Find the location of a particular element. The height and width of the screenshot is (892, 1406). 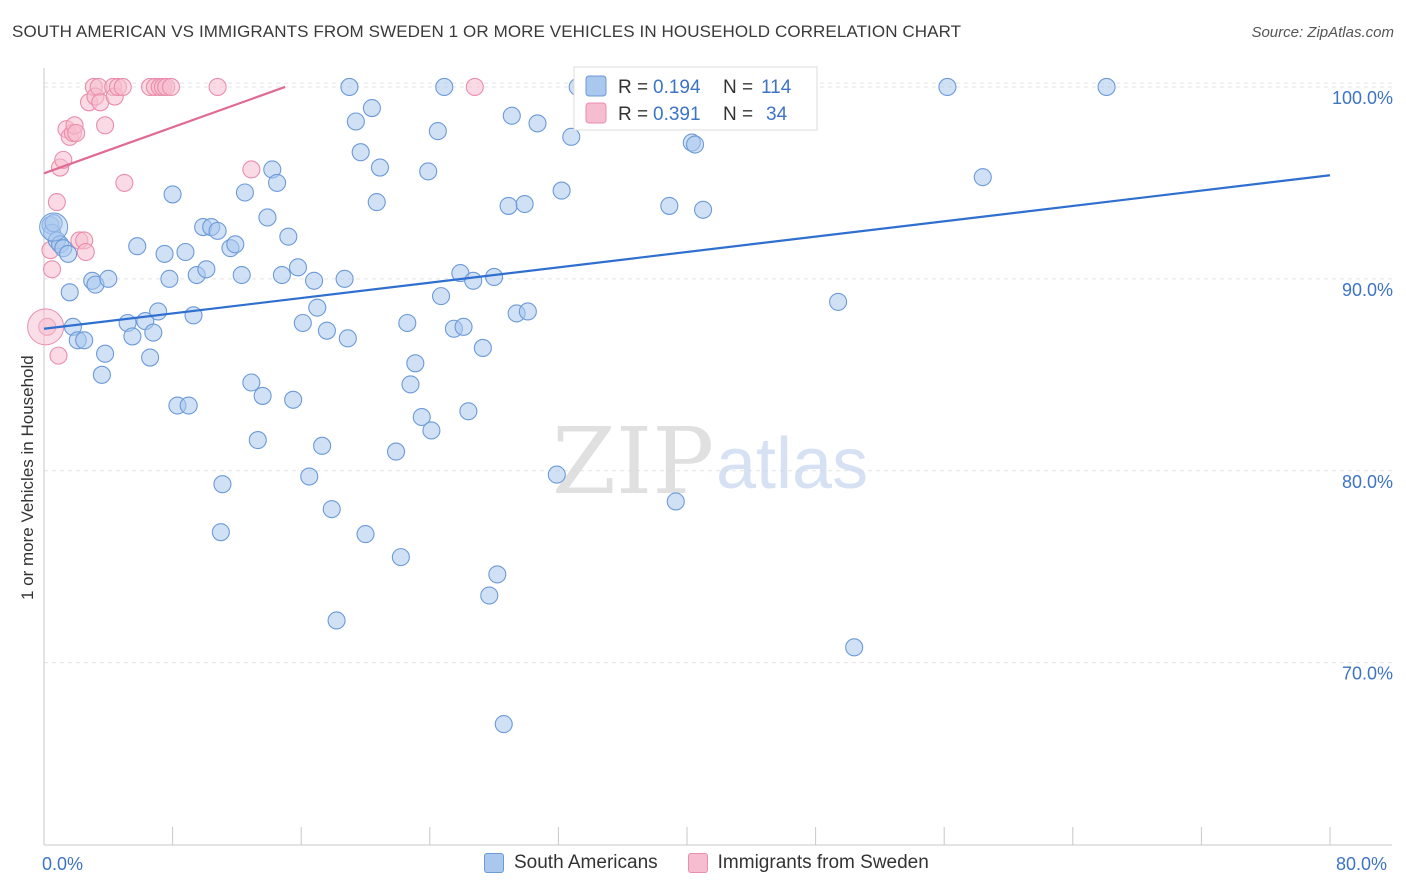

legend-item-immigrants-from-sweden: Immigrants from Sweden is located at coordinates (808, 863).